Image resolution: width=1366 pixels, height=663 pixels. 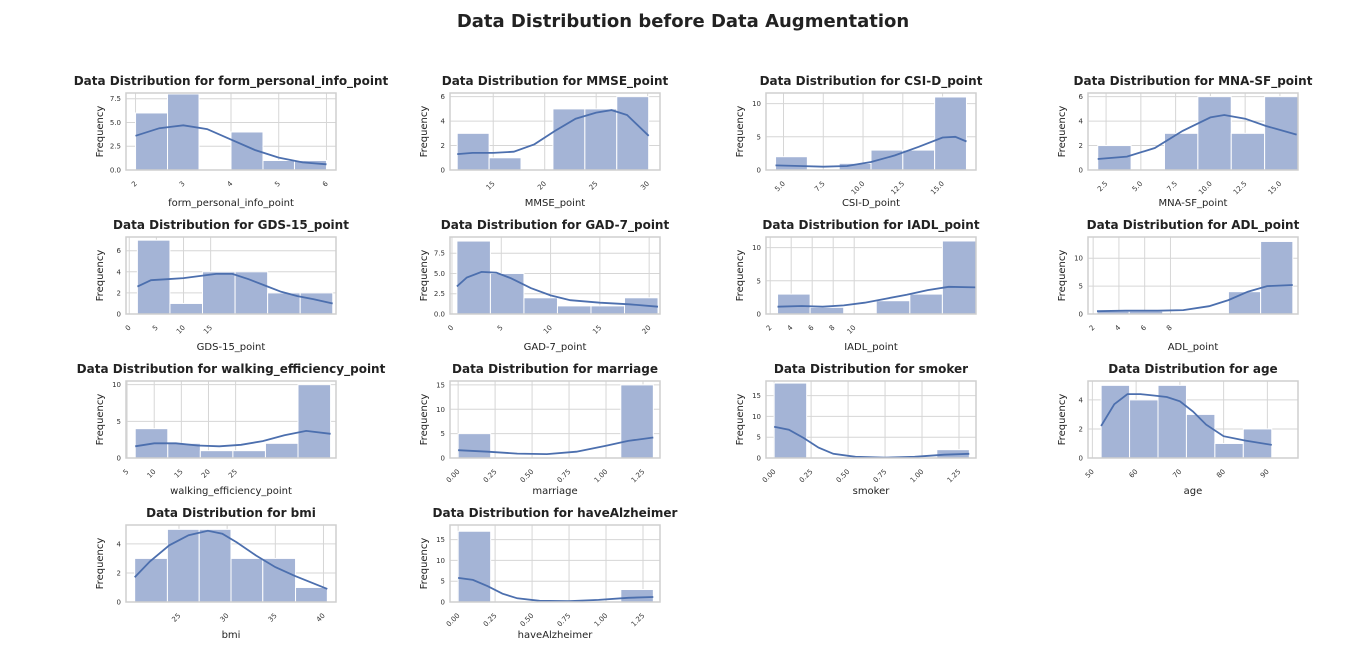 I want to click on subplot-title: Data Distribution for bmi, so click(x=231, y=513).